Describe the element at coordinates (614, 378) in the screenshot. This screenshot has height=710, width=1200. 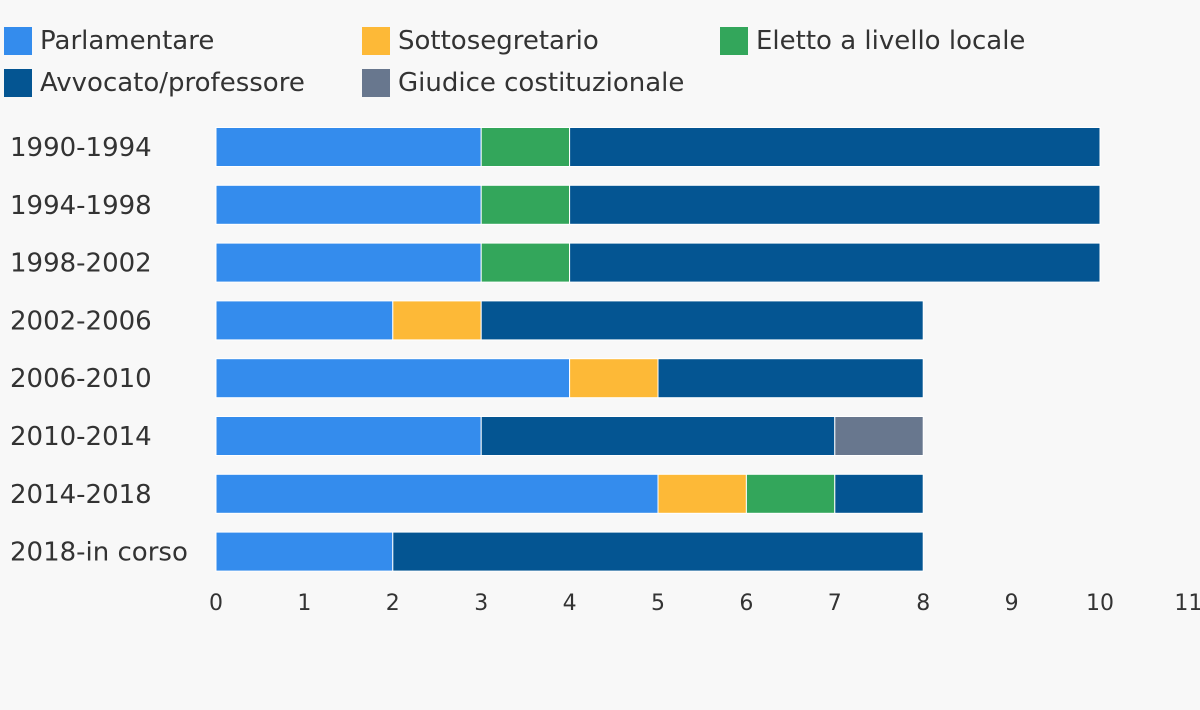
I see `bar-segment-2006-2010-sottosegretario` at that location.